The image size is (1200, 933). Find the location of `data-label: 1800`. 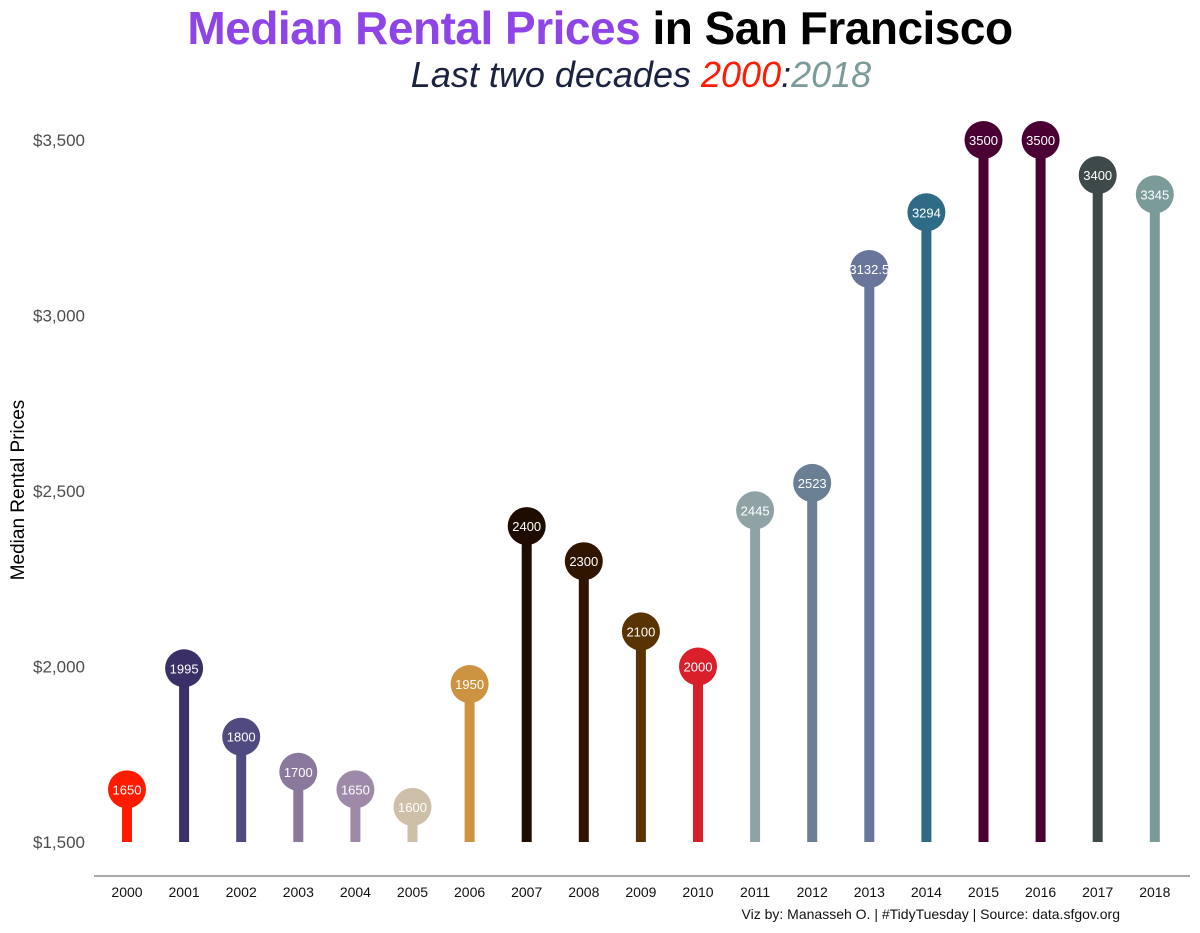

data-label: 1800 is located at coordinates (241, 737).